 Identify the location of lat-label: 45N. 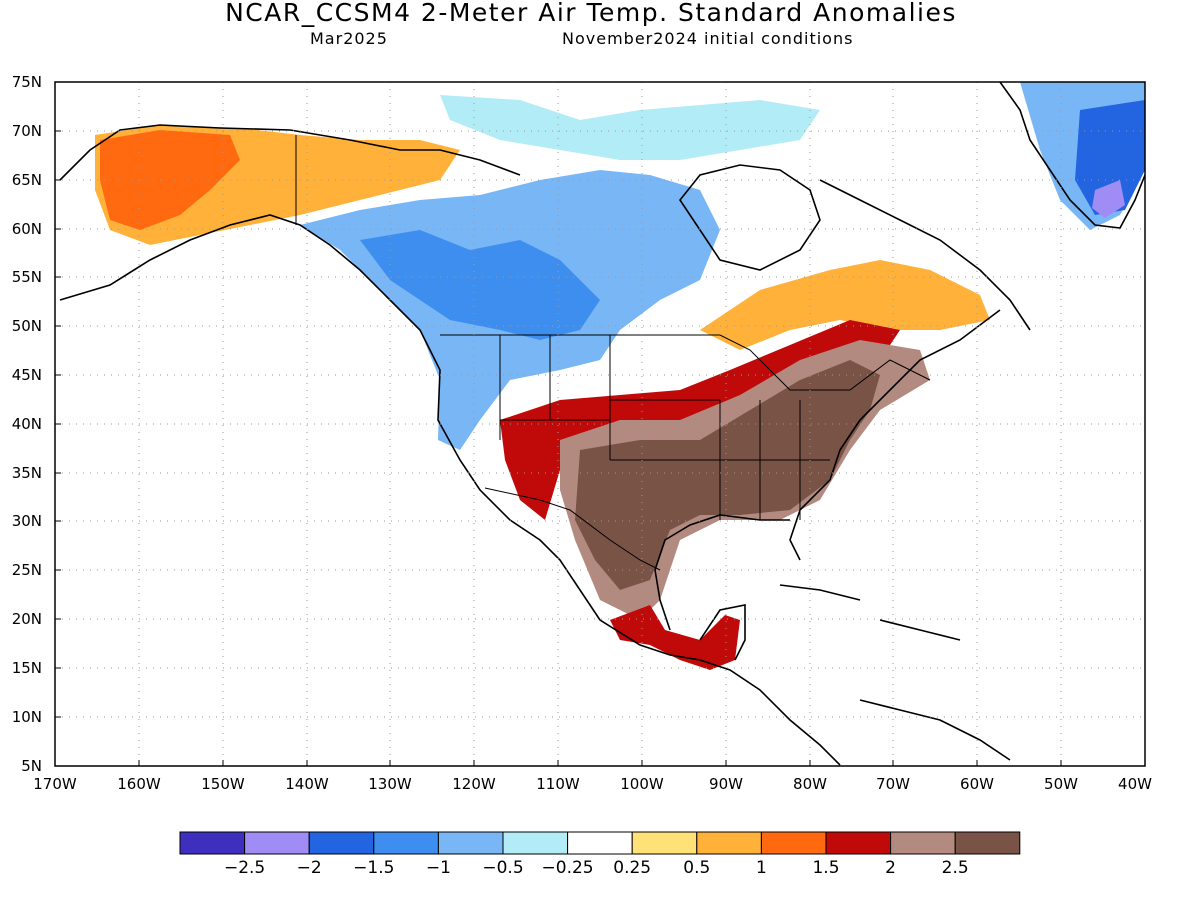
(27, 375).